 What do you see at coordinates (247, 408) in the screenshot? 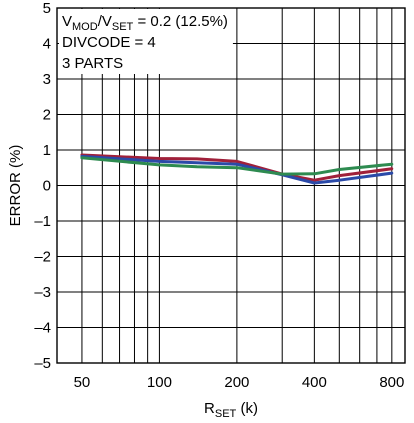
I see `x-axis-label-unit: (k)` at bounding box center [247, 408].